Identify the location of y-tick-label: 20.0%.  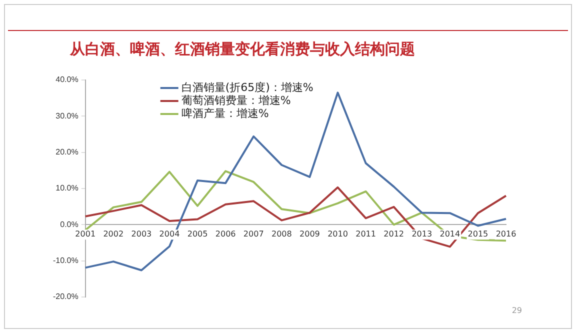
(67, 152).